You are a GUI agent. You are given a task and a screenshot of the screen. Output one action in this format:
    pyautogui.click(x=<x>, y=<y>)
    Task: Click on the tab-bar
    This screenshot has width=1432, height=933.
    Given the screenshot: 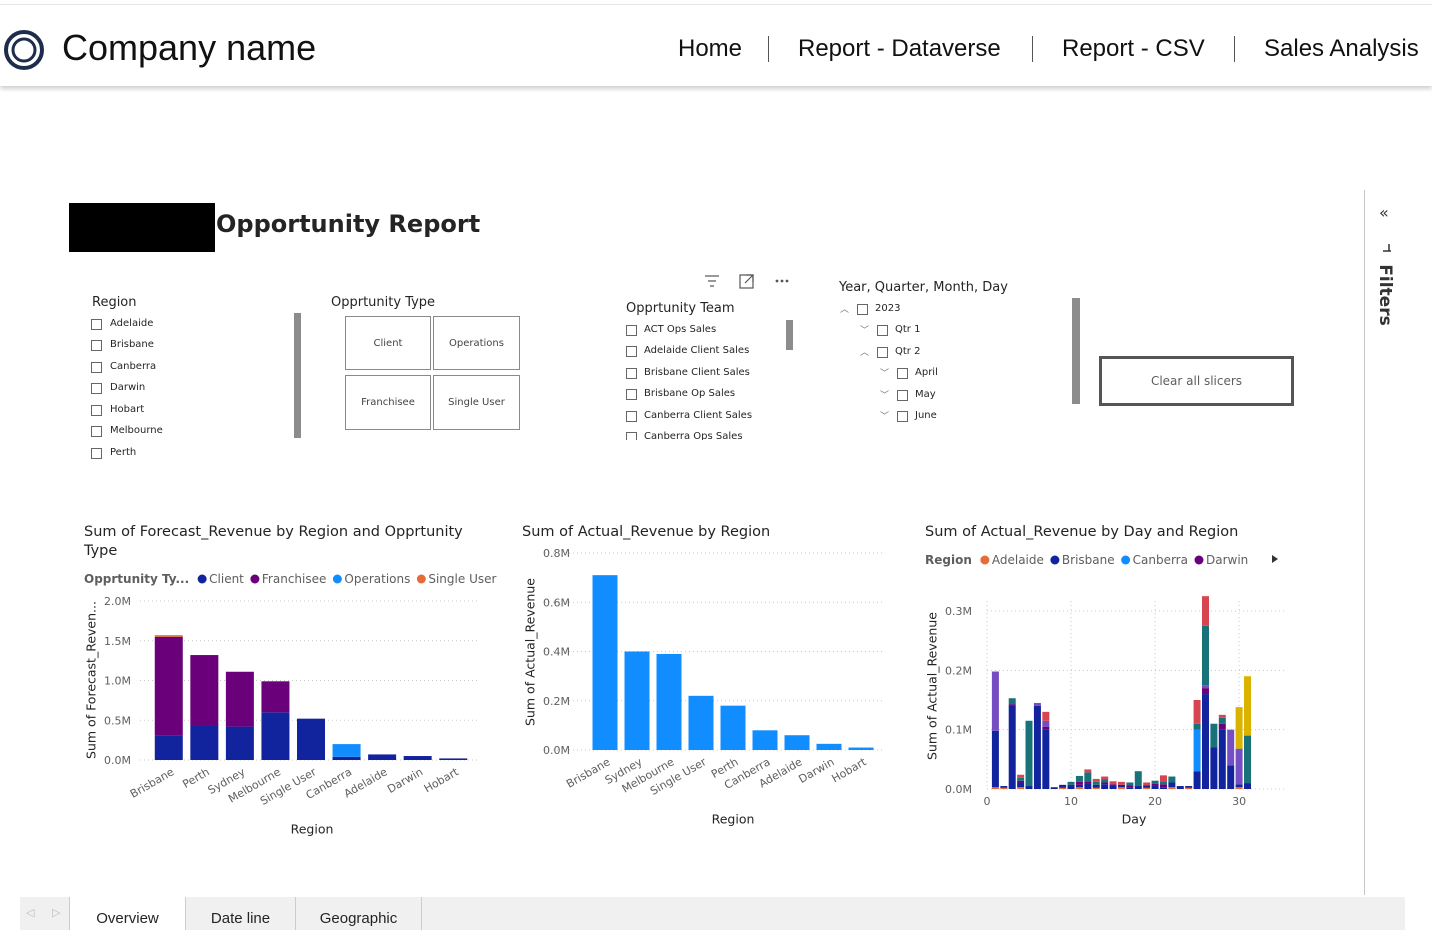 What is the action you would take?
    pyautogui.click(x=712, y=913)
    